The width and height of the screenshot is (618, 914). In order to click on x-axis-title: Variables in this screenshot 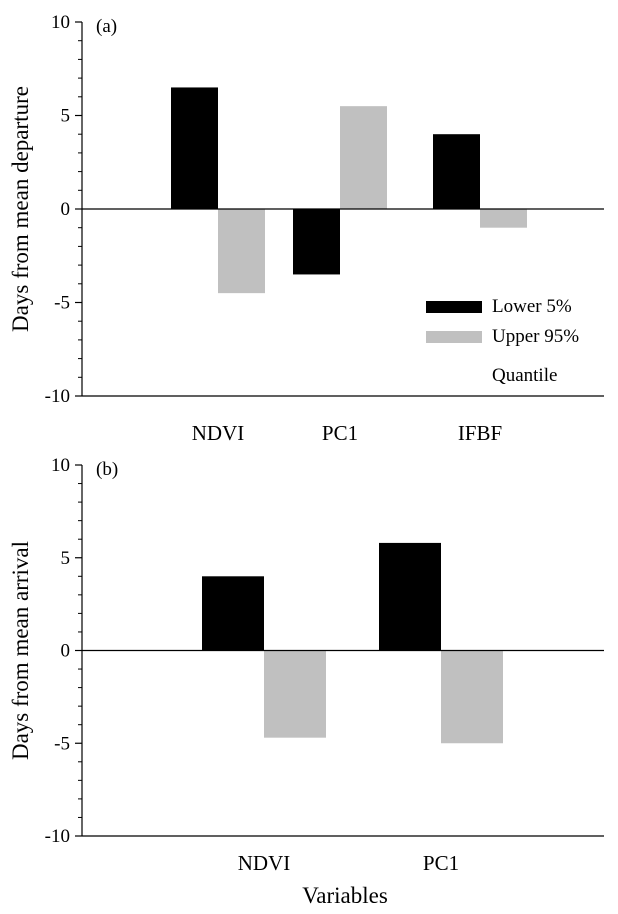, I will do `click(345, 895)`.